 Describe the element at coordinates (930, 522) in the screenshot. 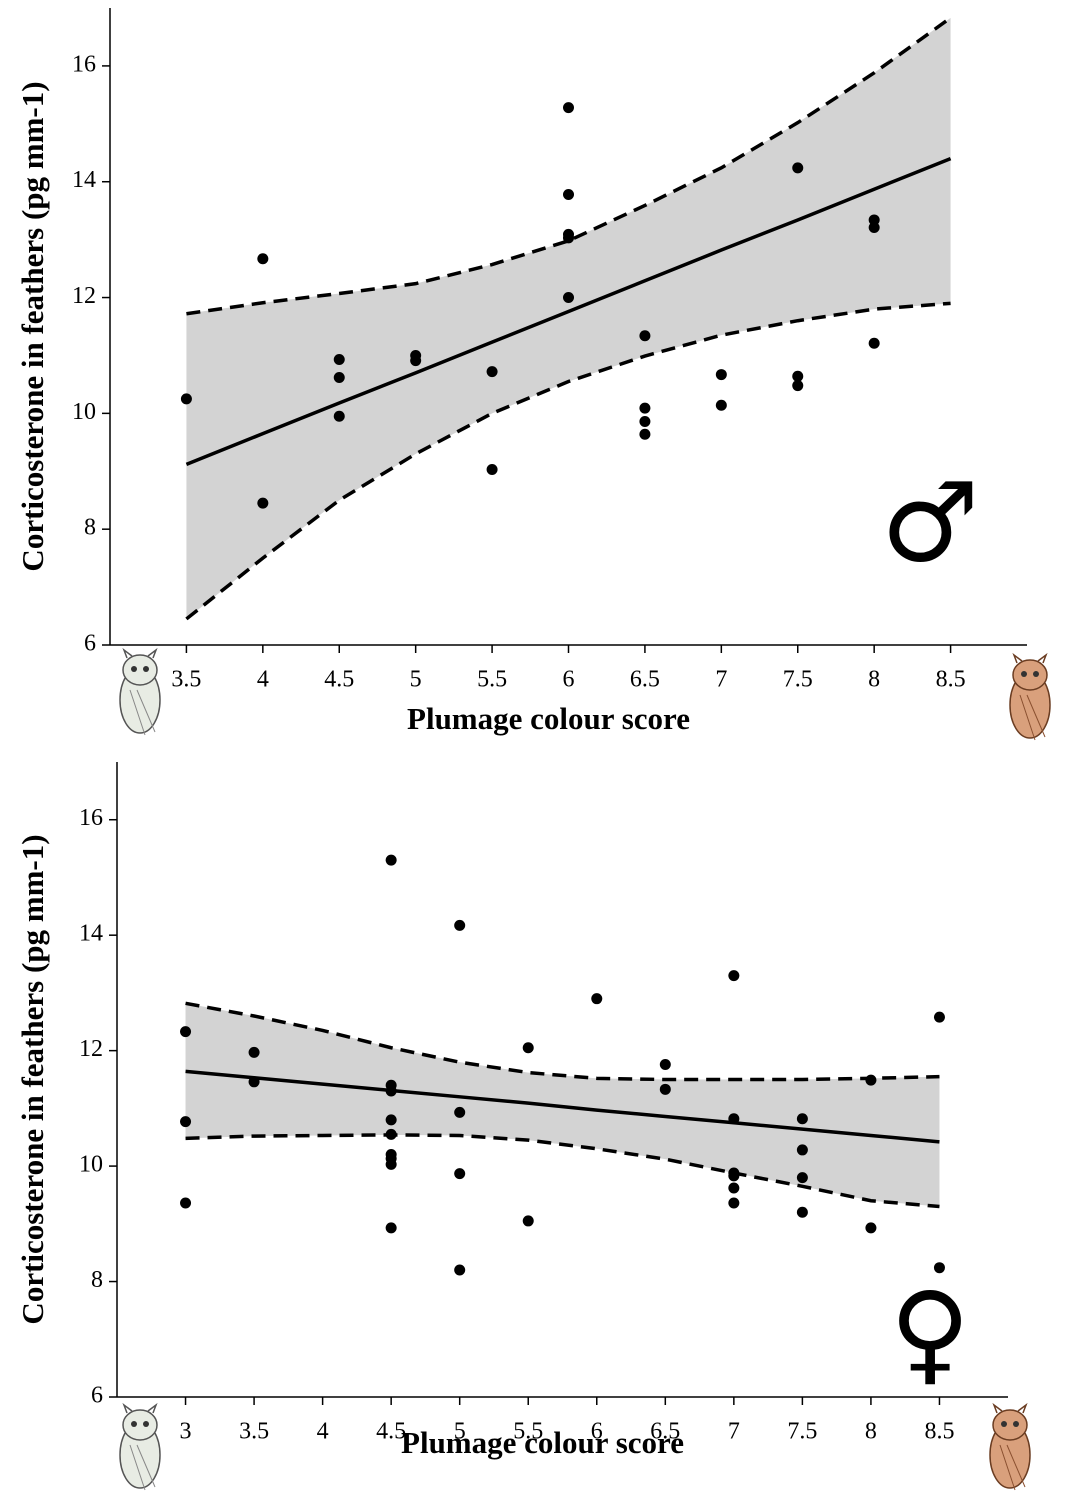

I see `sex-symbol: ♂` at that location.